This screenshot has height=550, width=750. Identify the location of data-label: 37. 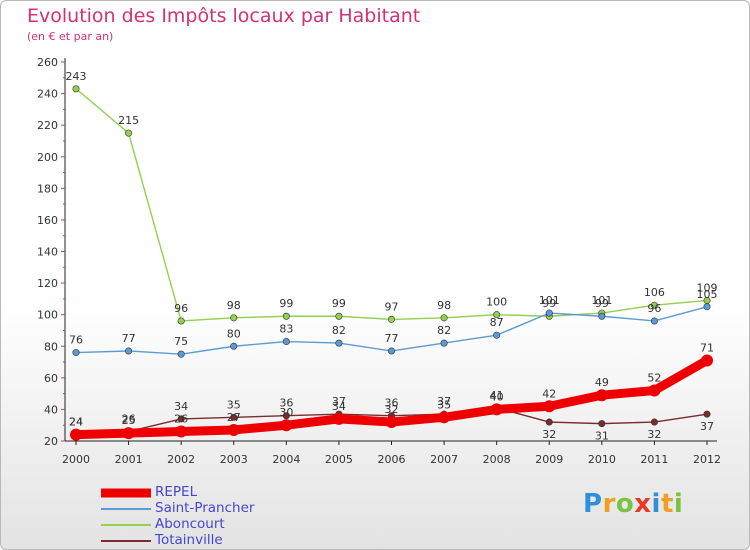
(339, 401).